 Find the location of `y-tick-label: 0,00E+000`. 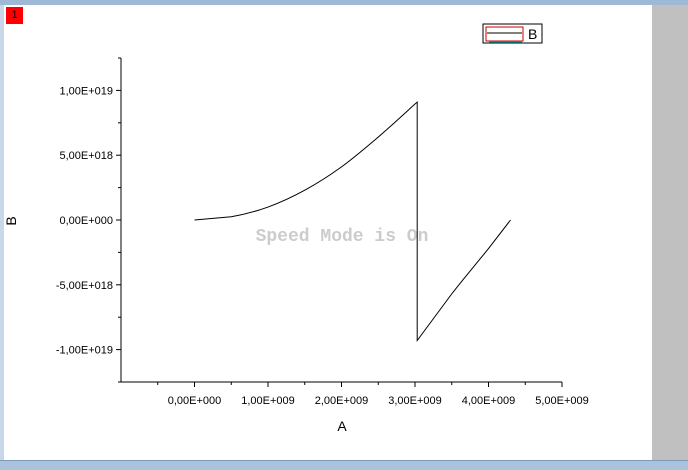

y-tick-label: 0,00E+000 is located at coordinates (86, 221).